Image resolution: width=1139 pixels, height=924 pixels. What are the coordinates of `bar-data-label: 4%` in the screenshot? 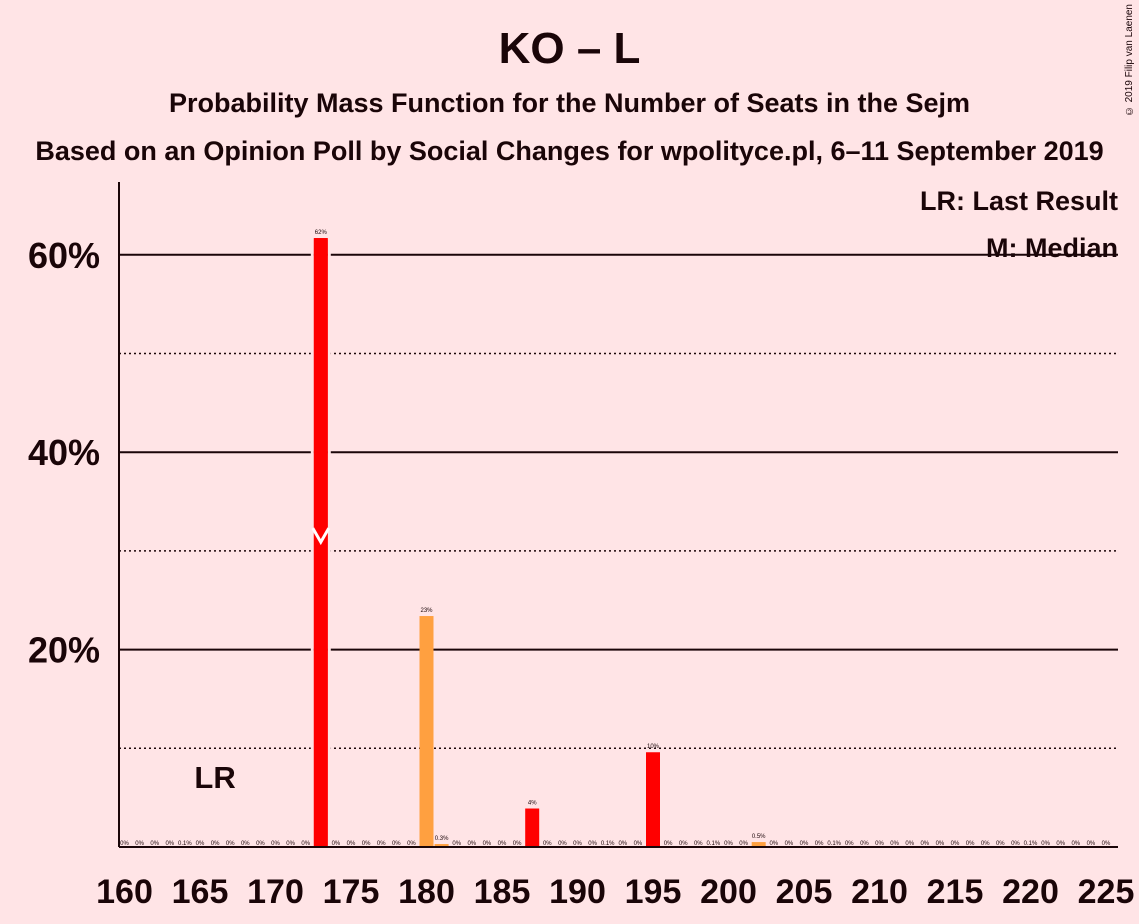 It's located at (532, 804).